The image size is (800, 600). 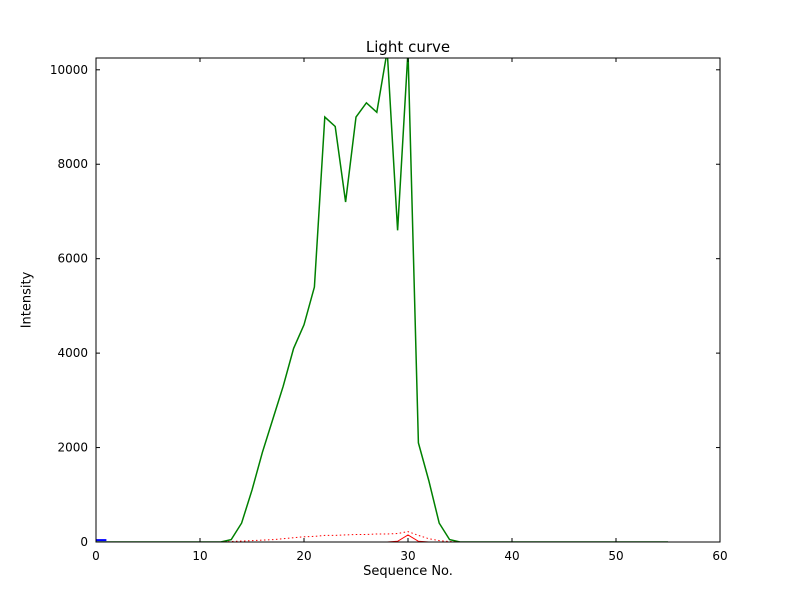 What do you see at coordinates (408, 47) in the screenshot?
I see `chart-title: Light curve` at bounding box center [408, 47].